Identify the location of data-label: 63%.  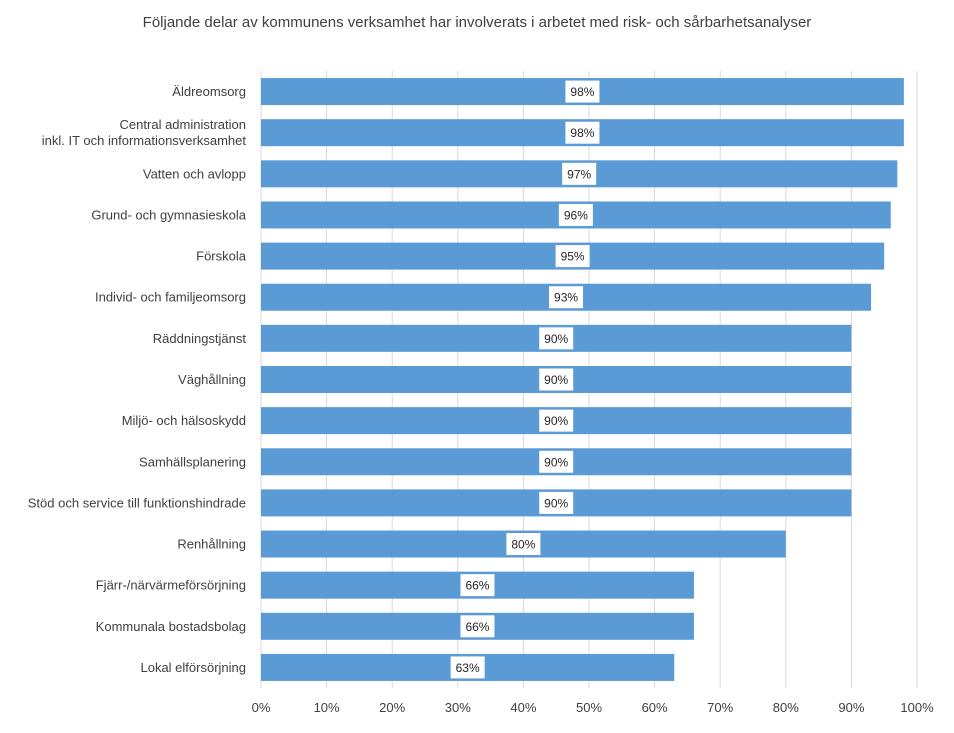
(468, 668).